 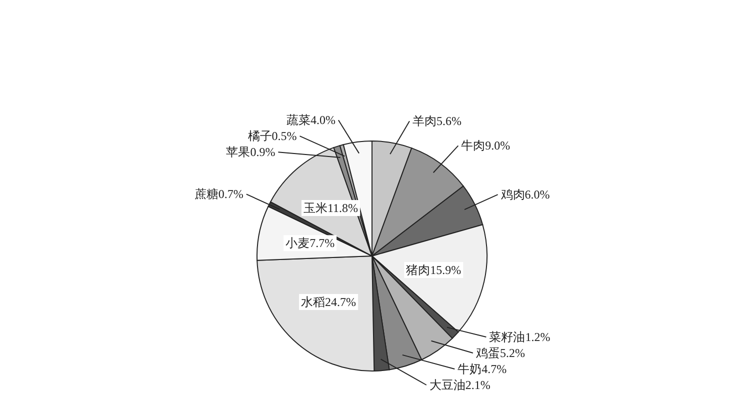 What do you see at coordinates (437, 121) in the screenshot?
I see `slice-label: 羊肉5.6%` at bounding box center [437, 121].